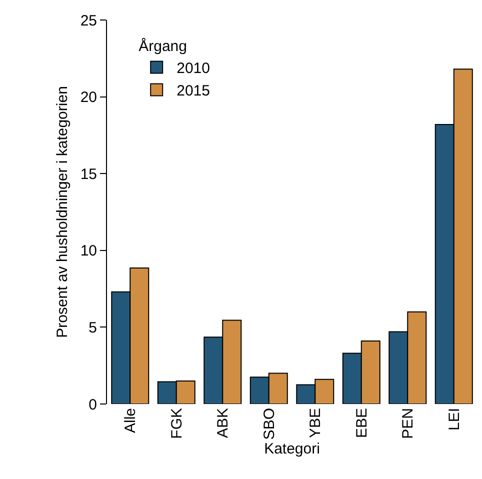 This screenshot has width=482, height=479. What do you see at coordinates (88, 97) in the screenshot?
I see `y-tick-label: 20` at bounding box center [88, 97].